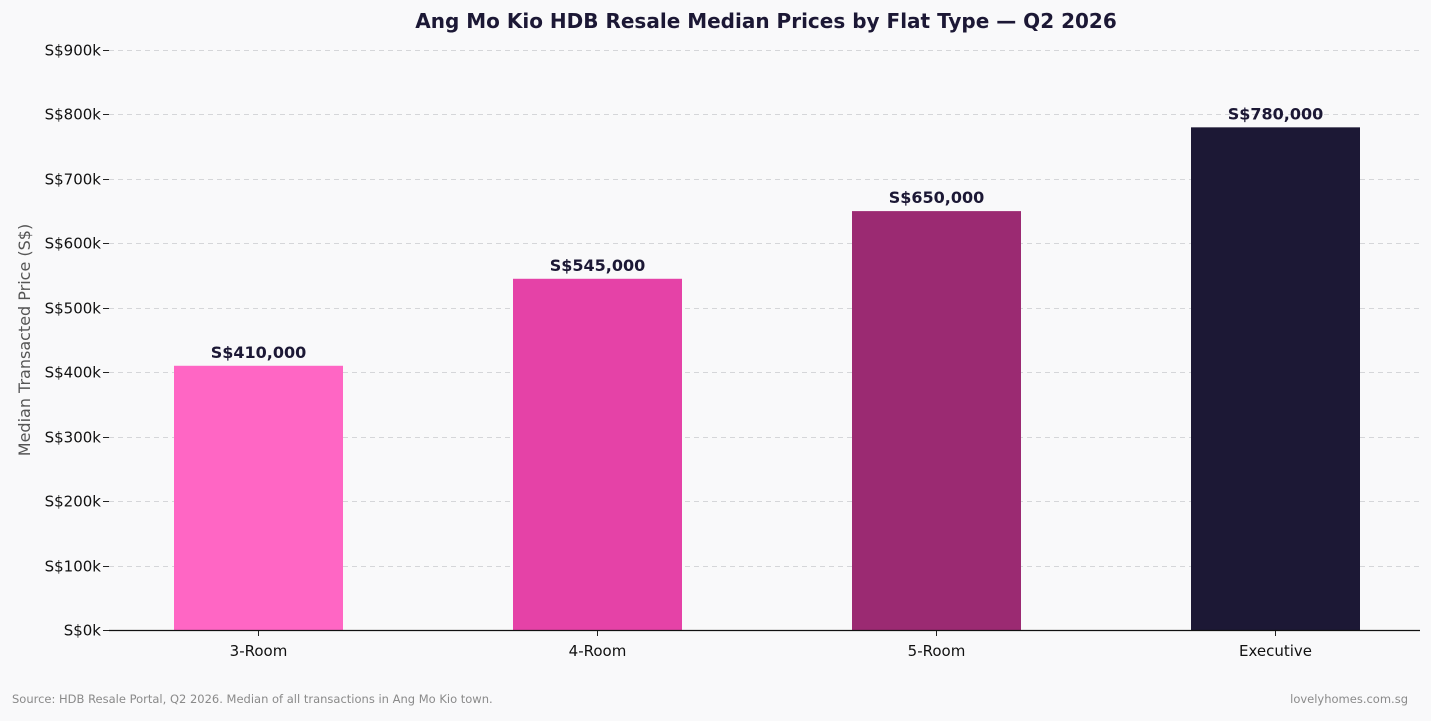 The width and height of the screenshot is (1431, 721). Describe the element at coordinates (259, 352) in the screenshot. I see `data-label: S$410,000` at that location.